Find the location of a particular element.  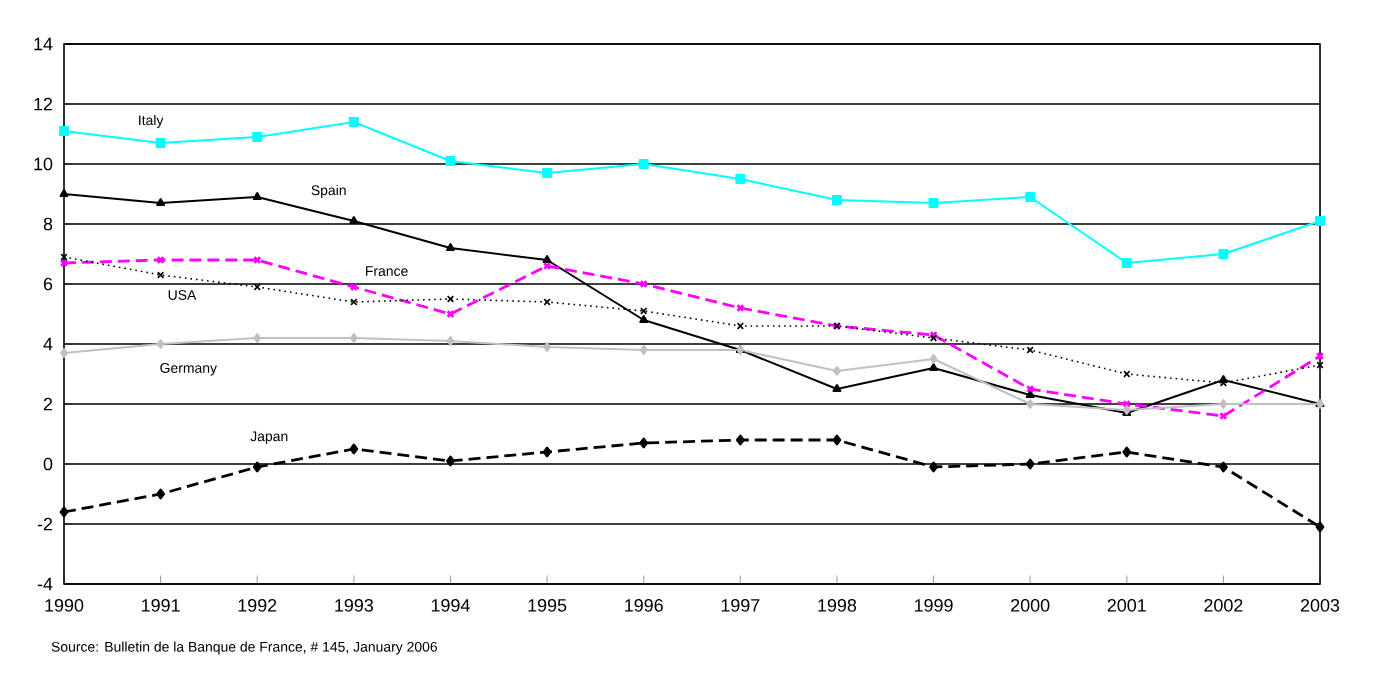

y-tick-label: 4 is located at coordinates (48, 344).